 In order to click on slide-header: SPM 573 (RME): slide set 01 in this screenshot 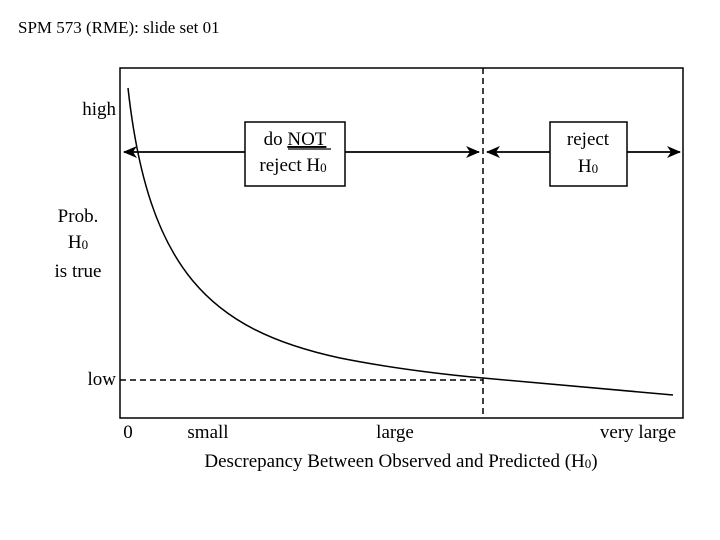, I will do `click(119, 27)`.